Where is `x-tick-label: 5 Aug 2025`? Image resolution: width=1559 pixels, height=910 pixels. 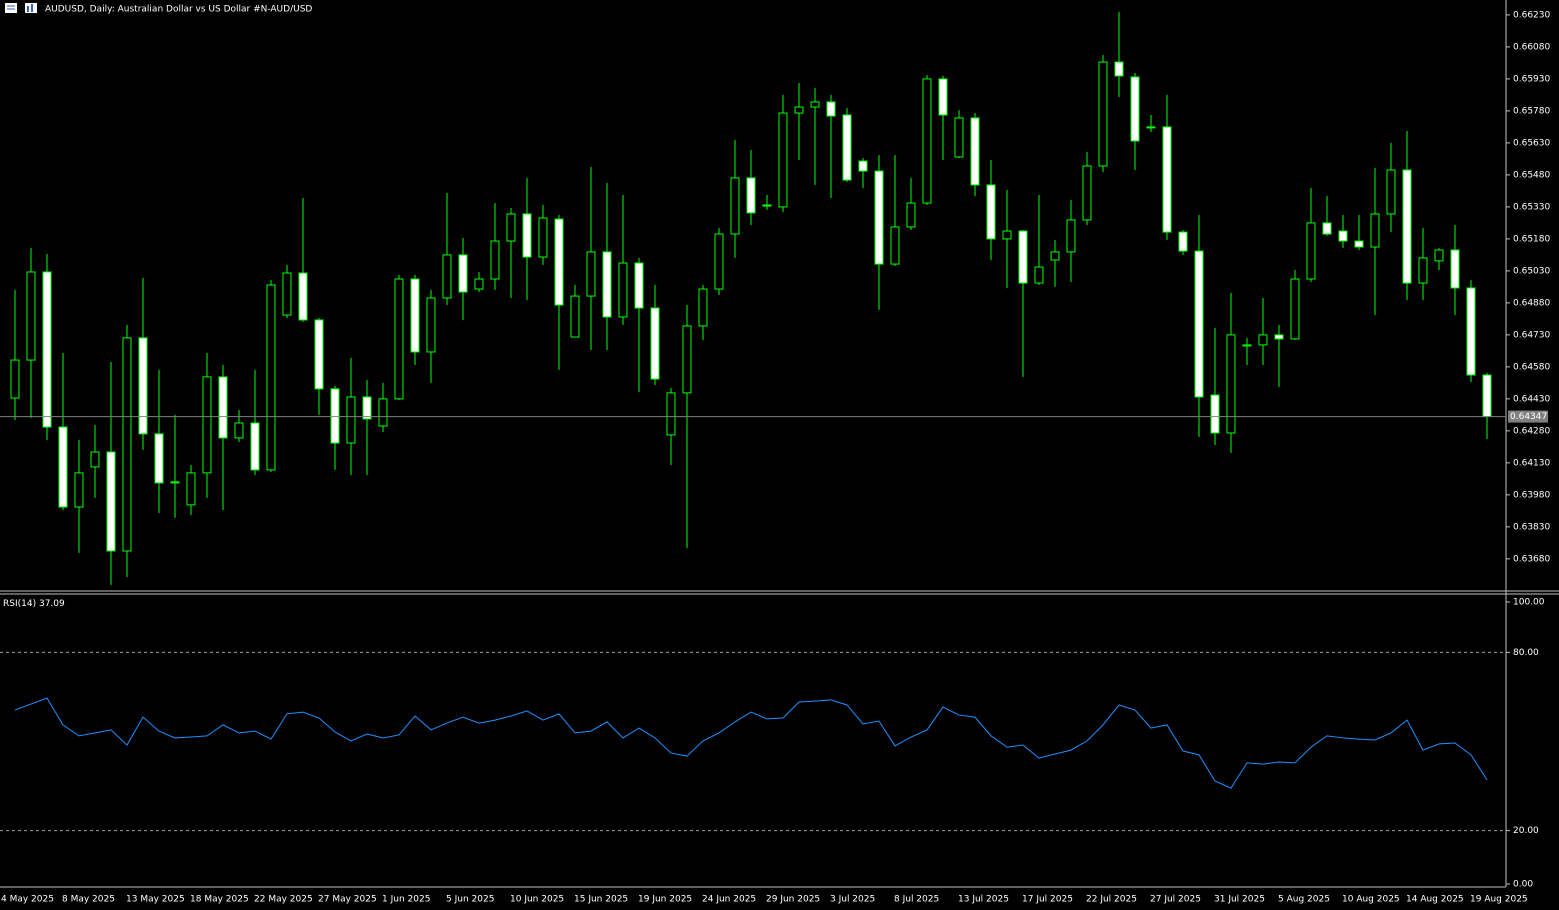
x-tick-label: 5 Aug 2025 is located at coordinates (1304, 900).